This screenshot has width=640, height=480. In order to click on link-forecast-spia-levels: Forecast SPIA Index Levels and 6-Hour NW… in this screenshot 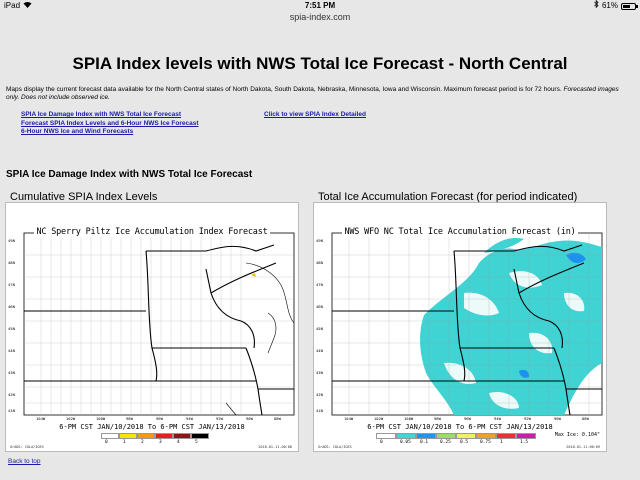, I will do `click(110, 123)`.